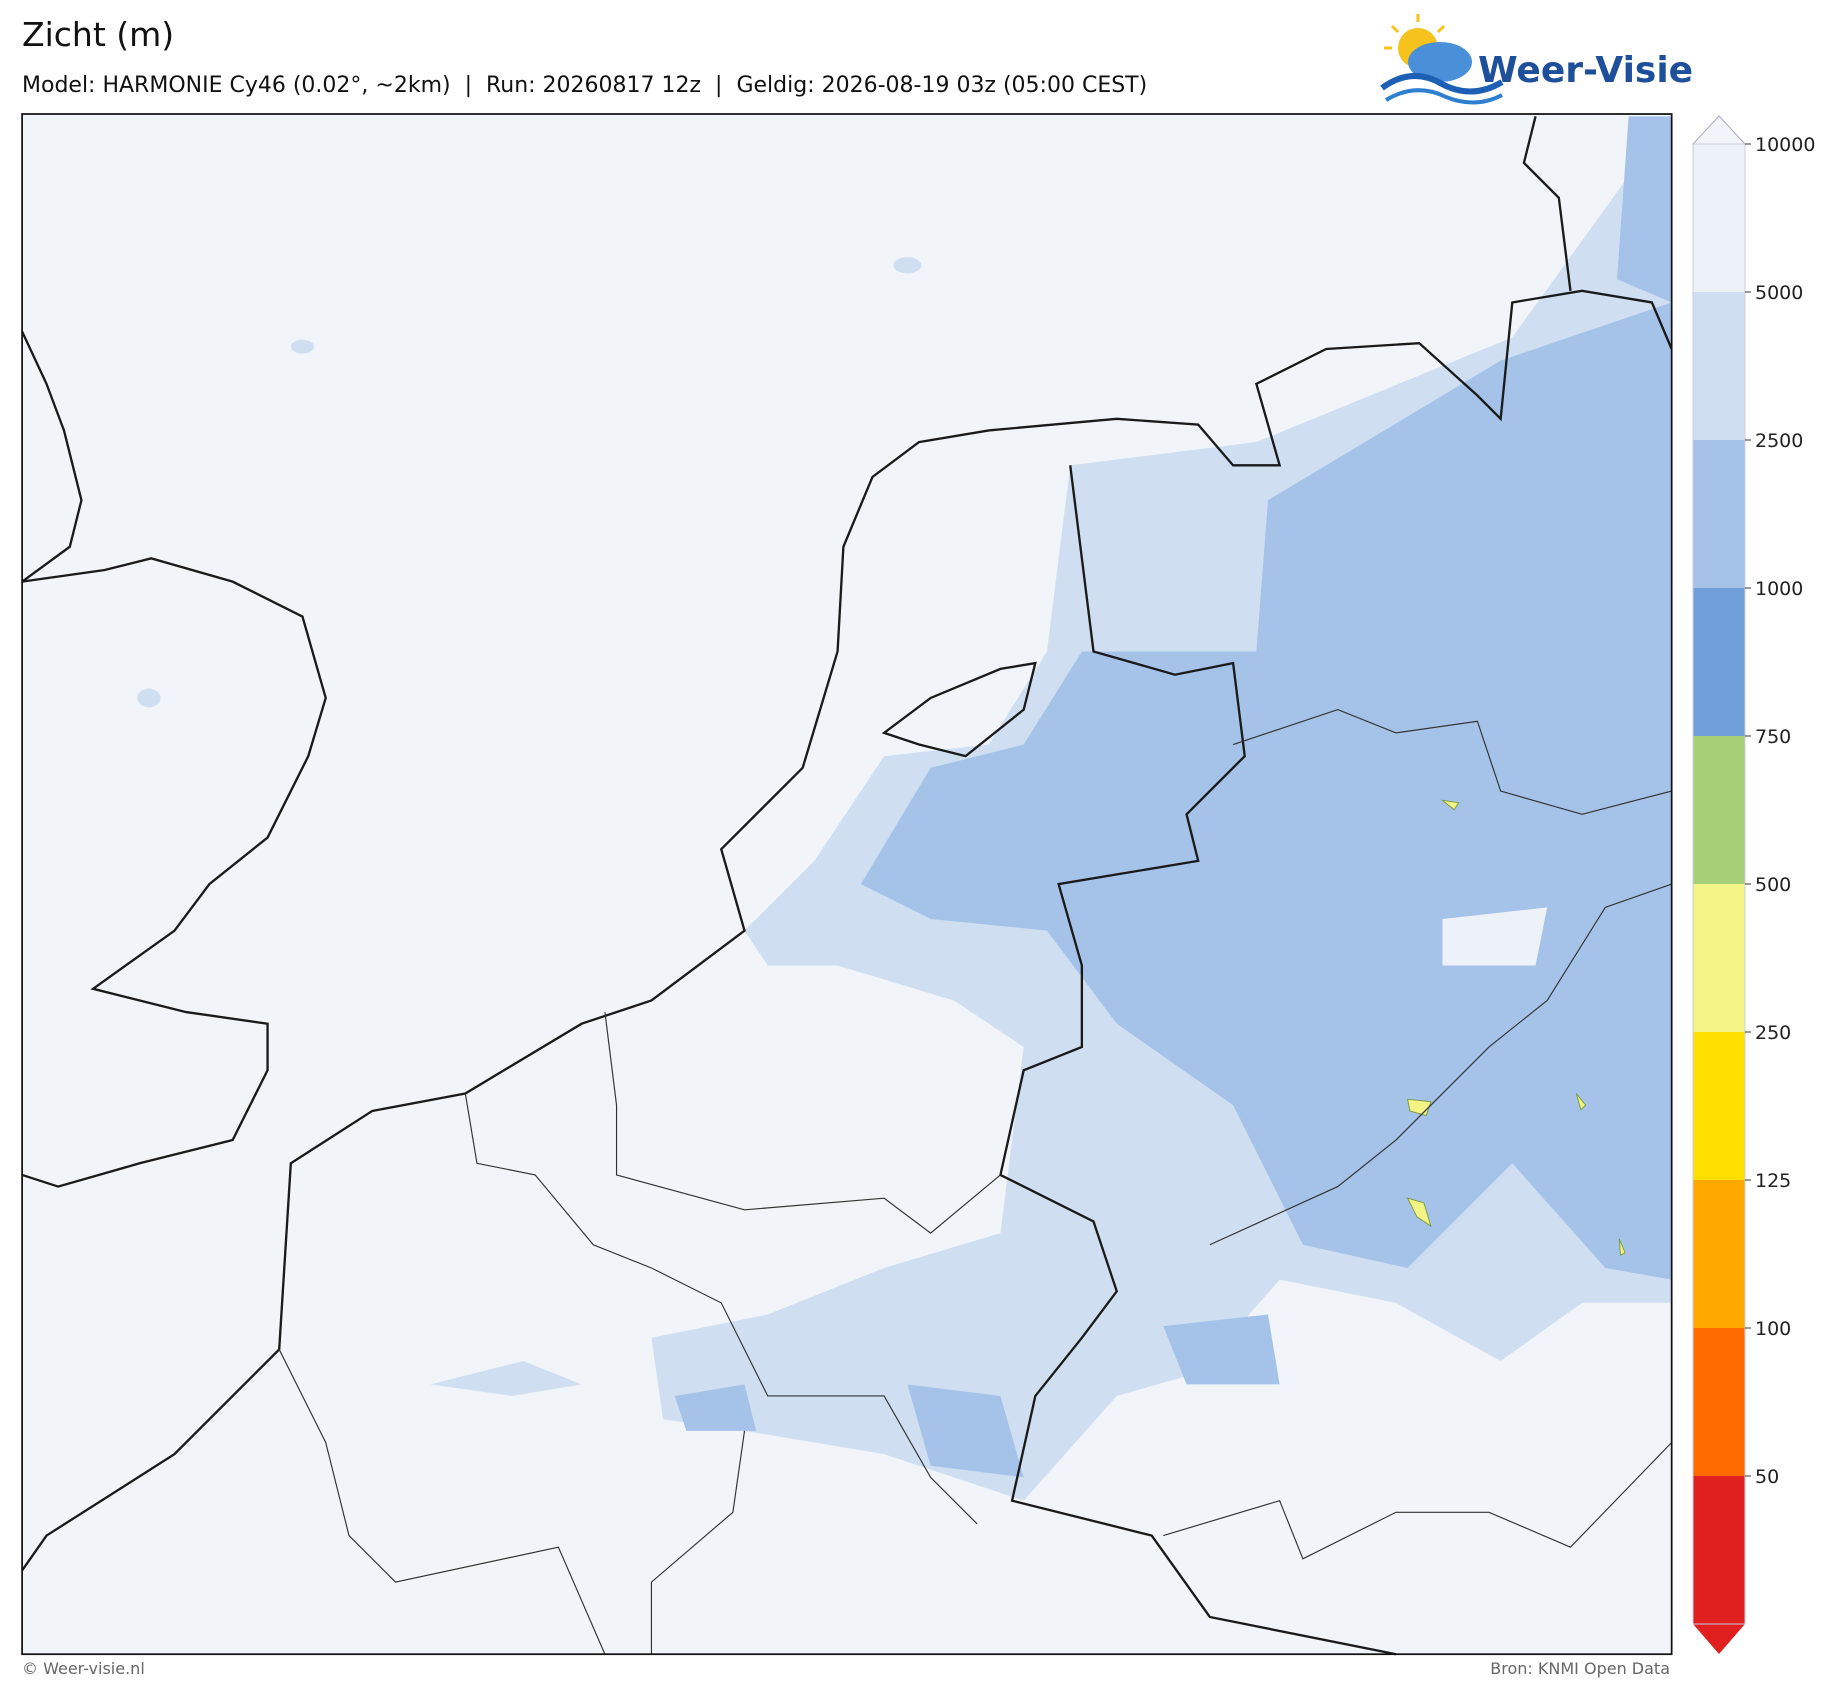 This screenshot has height=1685, width=1824. I want to click on colorbar-tick-label: 2500, so click(1779, 441).